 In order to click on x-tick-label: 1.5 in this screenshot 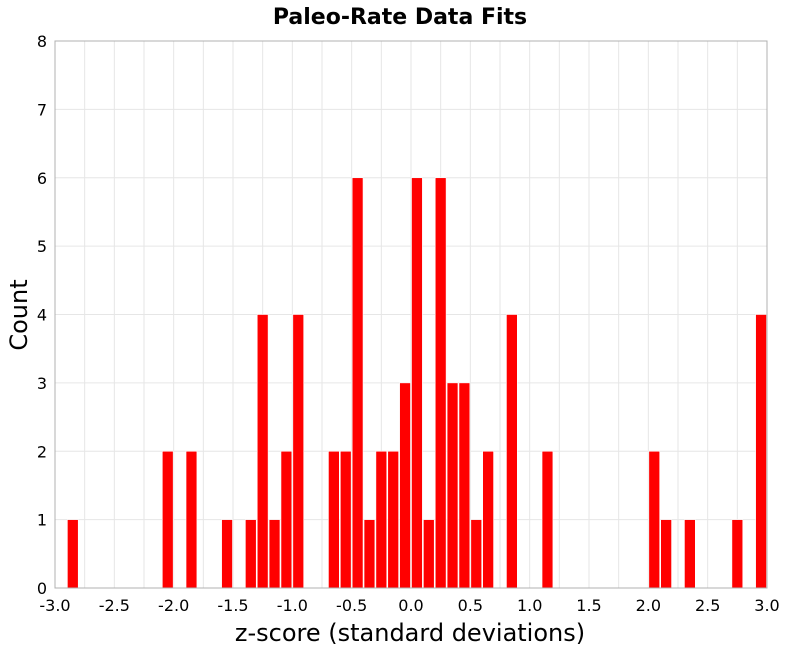, I will do `click(588, 605)`.